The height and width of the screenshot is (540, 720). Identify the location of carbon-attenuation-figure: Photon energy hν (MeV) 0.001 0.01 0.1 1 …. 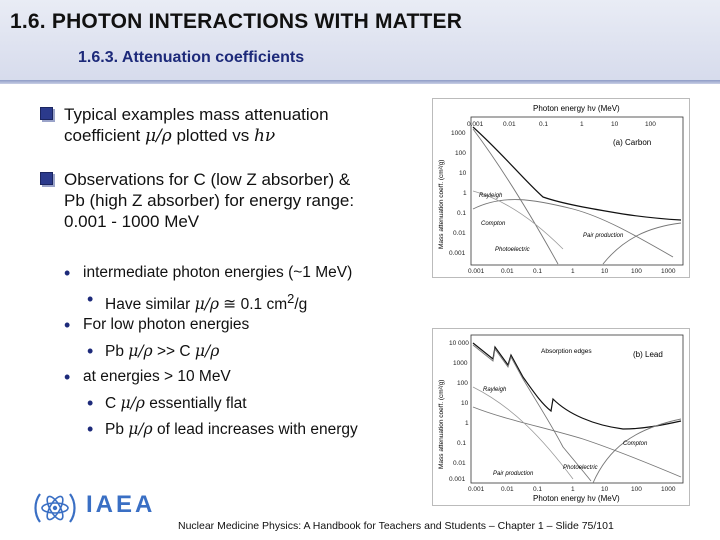
(561, 188).